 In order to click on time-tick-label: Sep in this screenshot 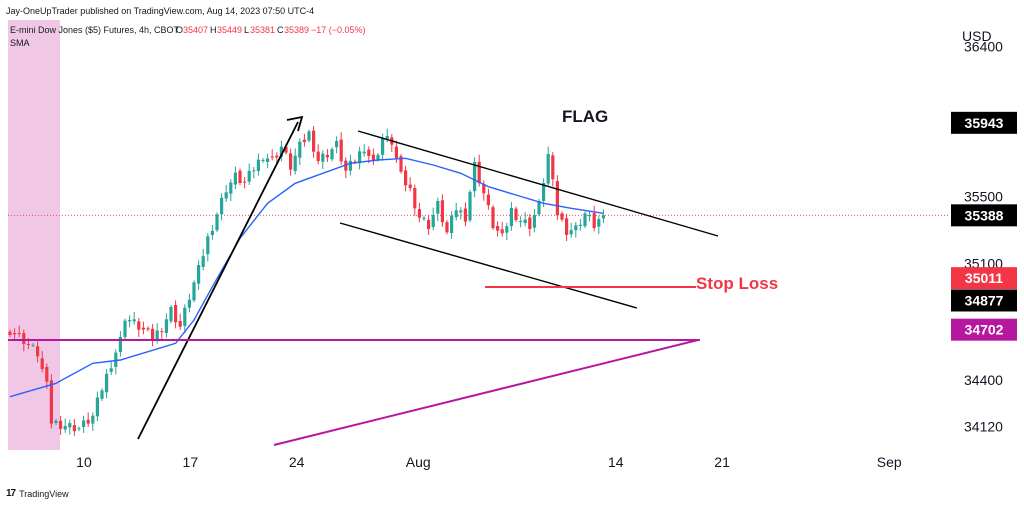, I will do `click(889, 462)`.